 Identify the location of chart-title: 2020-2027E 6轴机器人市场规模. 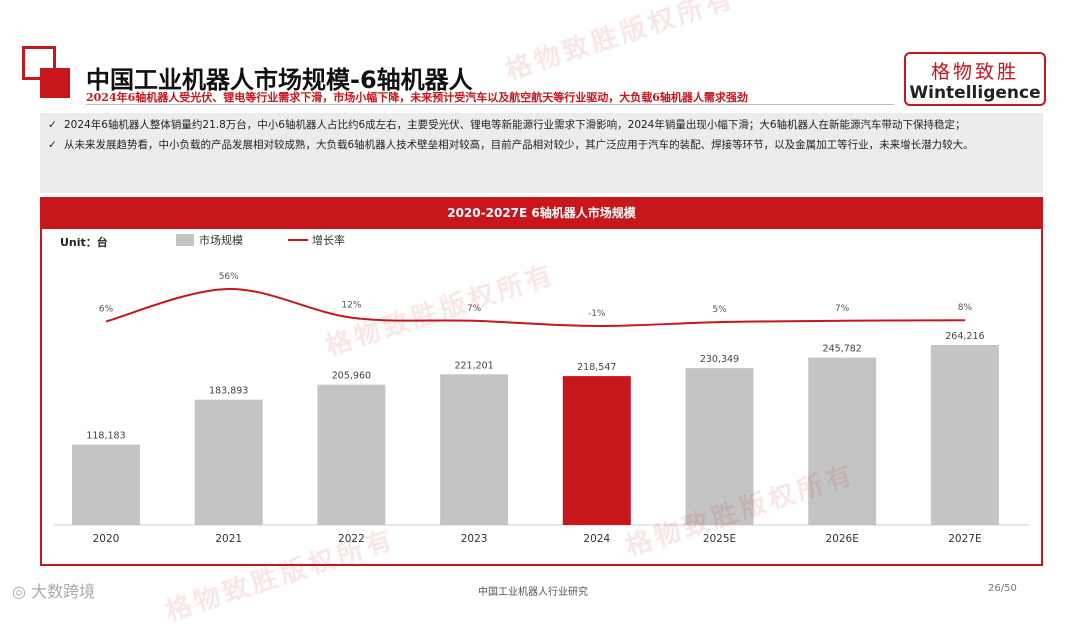
(541, 213).